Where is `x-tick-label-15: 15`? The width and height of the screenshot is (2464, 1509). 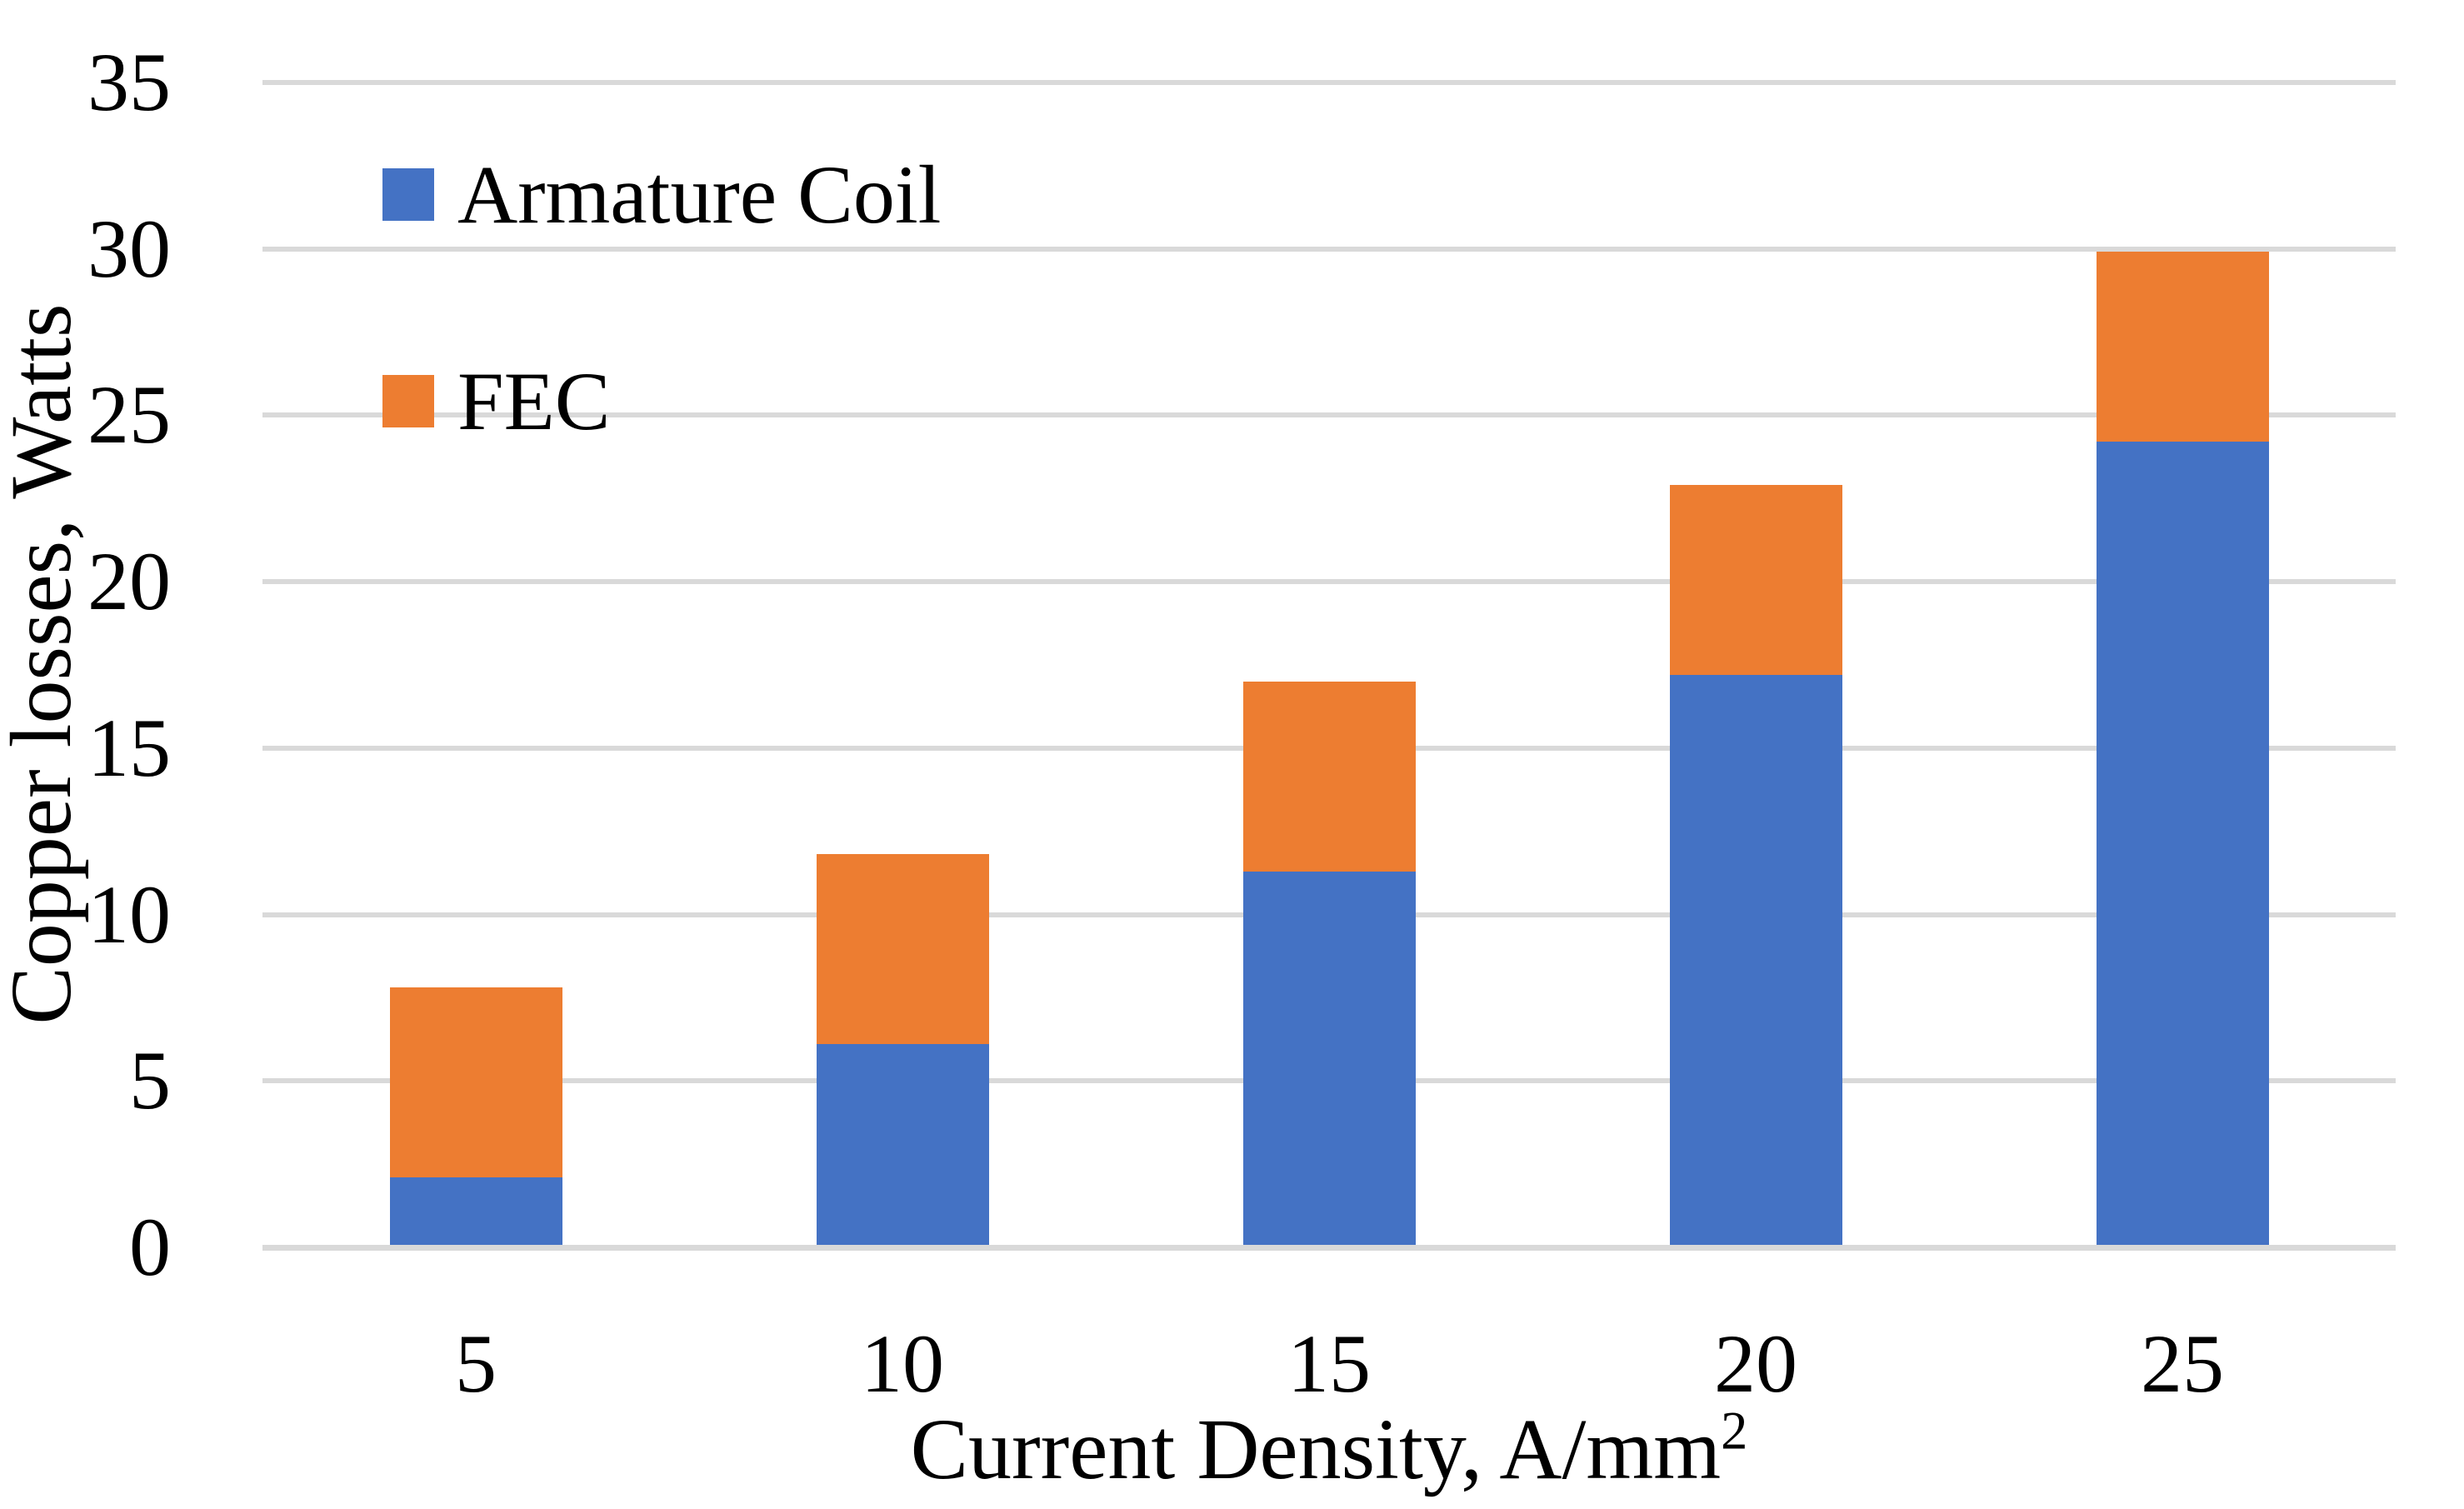 x-tick-label-15: 15 is located at coordinates (1329, 1363).